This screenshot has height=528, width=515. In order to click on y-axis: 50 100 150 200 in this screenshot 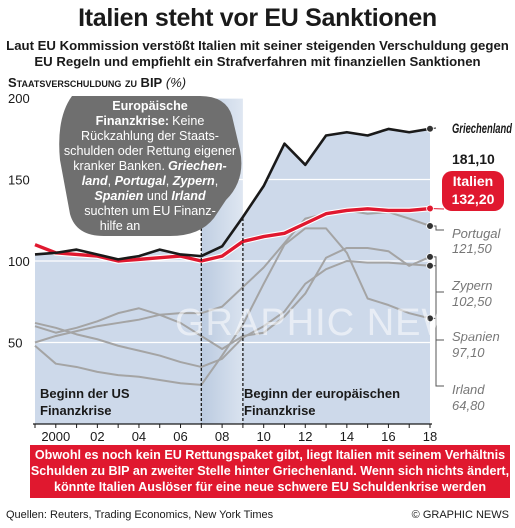, I will do `click(19, 221)`.